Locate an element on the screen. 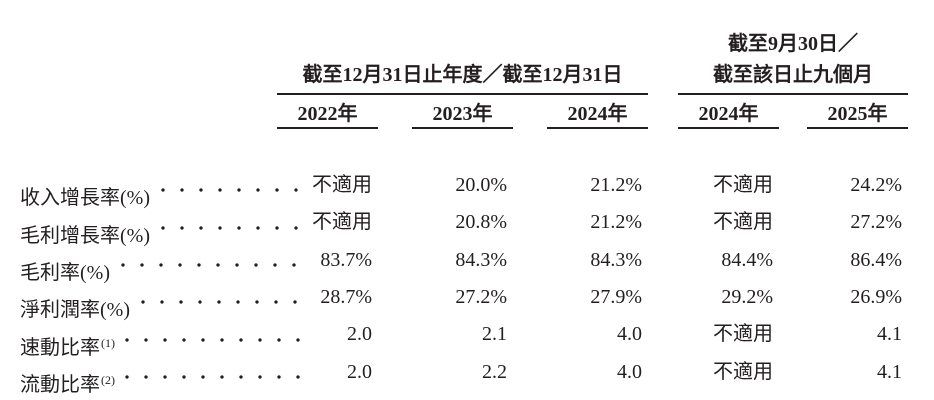  group-annual-rule is located at coordinates (462, 94).